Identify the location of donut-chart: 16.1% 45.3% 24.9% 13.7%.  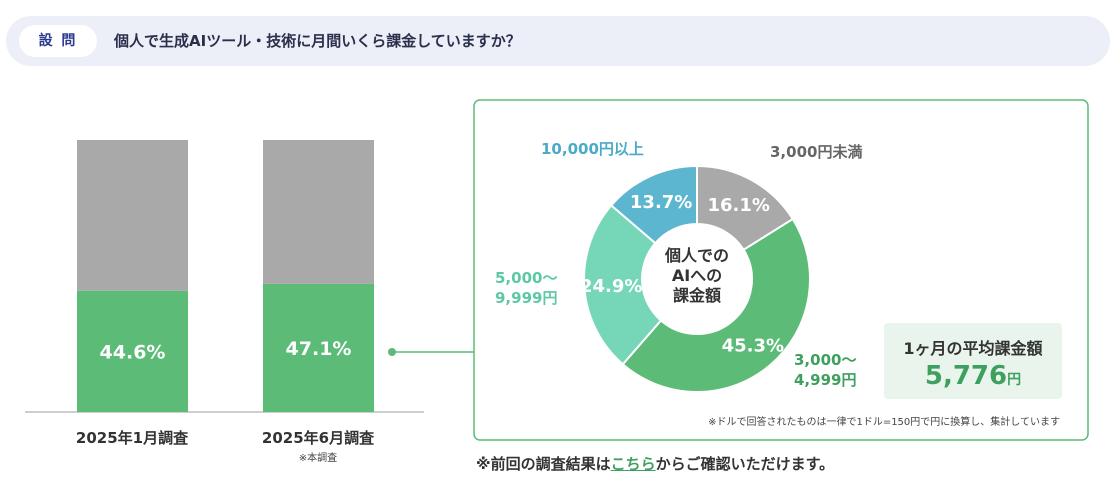
(695, 278).